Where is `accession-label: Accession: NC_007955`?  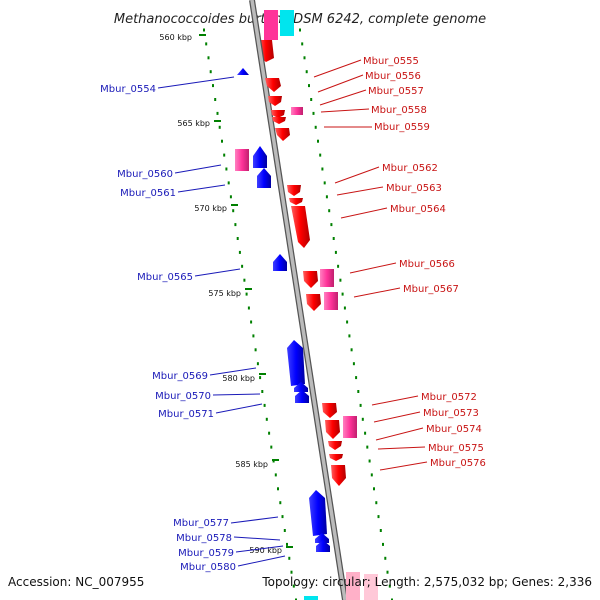 accession-label: Accession: NC_007955 is located at coordinates (76, 582).